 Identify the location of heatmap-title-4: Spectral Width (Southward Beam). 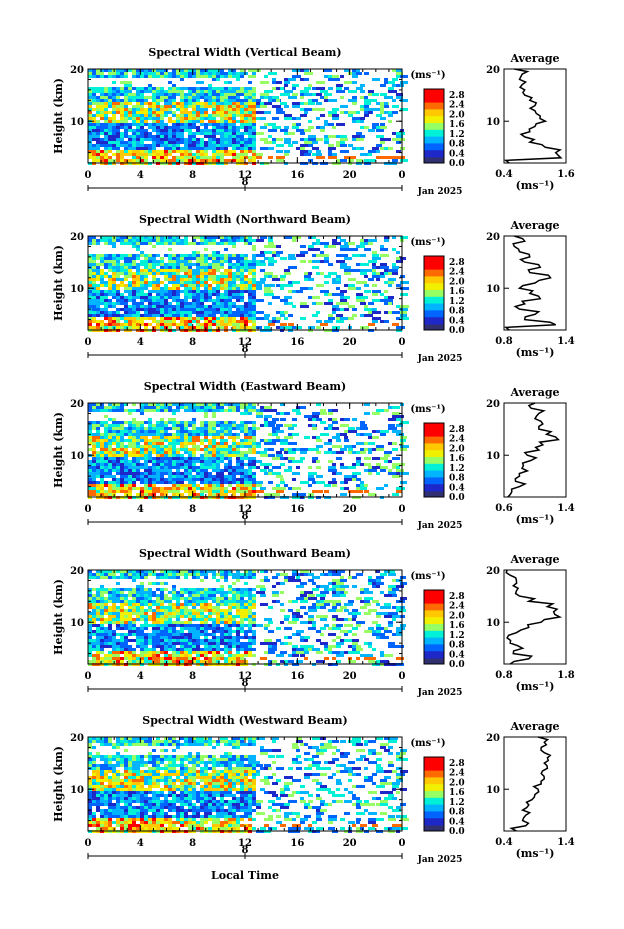
(245, 553).